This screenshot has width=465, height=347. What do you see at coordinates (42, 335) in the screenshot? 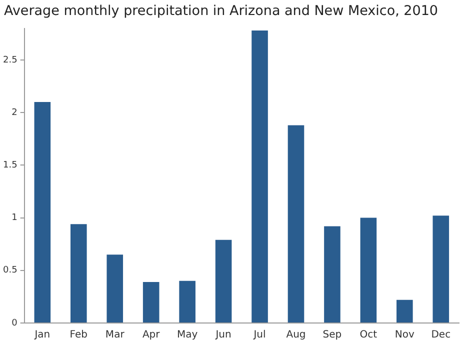
I see `x-tick-label: Jan` at bounding box center [42, 335].